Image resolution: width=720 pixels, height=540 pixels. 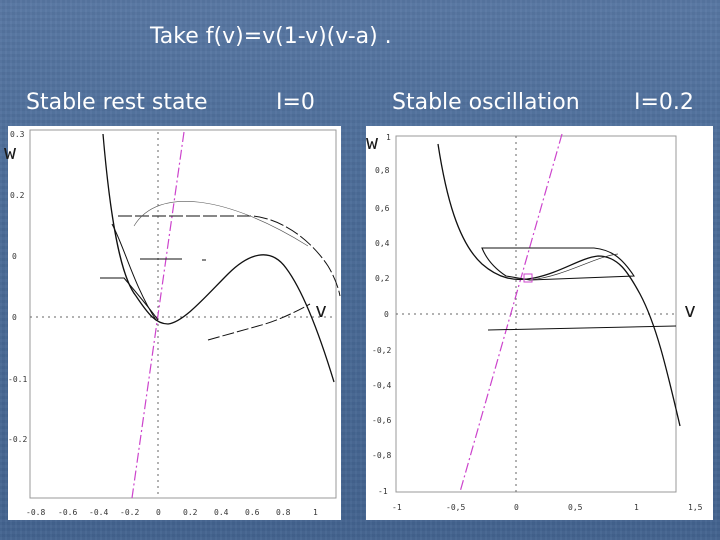 I want to click on right-trajectory-bottom, so click(x=582, y=328).